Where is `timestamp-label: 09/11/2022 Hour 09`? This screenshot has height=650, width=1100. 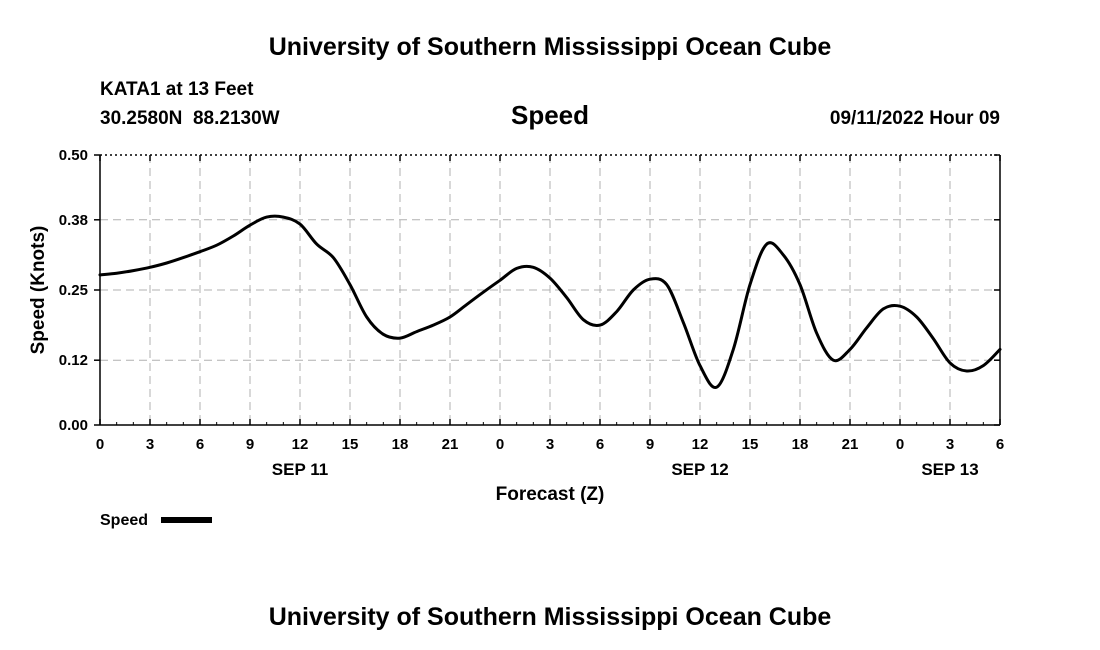
timestamp-label: 09/11/2022 Hour 09 is located at coordinates (915, 118).